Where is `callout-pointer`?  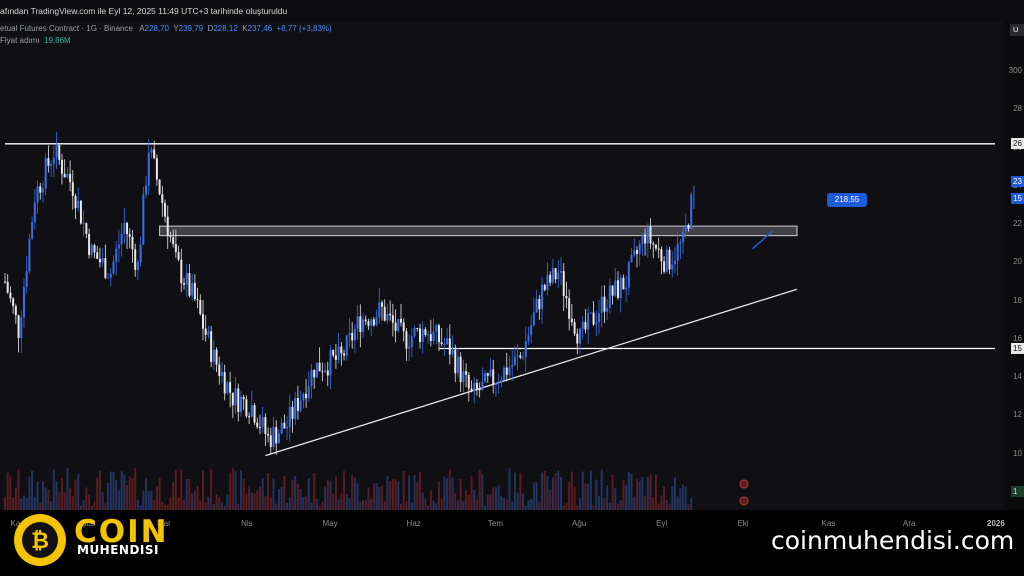
callout-pointer is located at coordinates (762, 240).